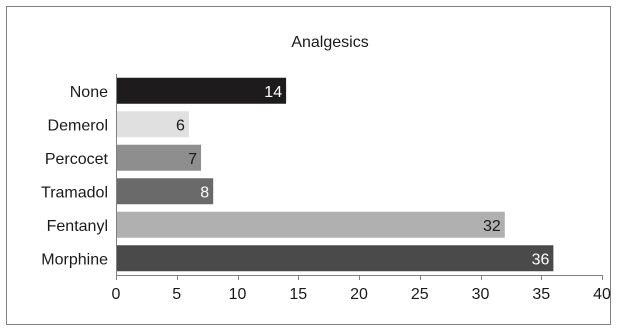  What do you see at coordinates (201, 90) in the screenshot?
I see `bar-none` at bounding box center [201, 90].